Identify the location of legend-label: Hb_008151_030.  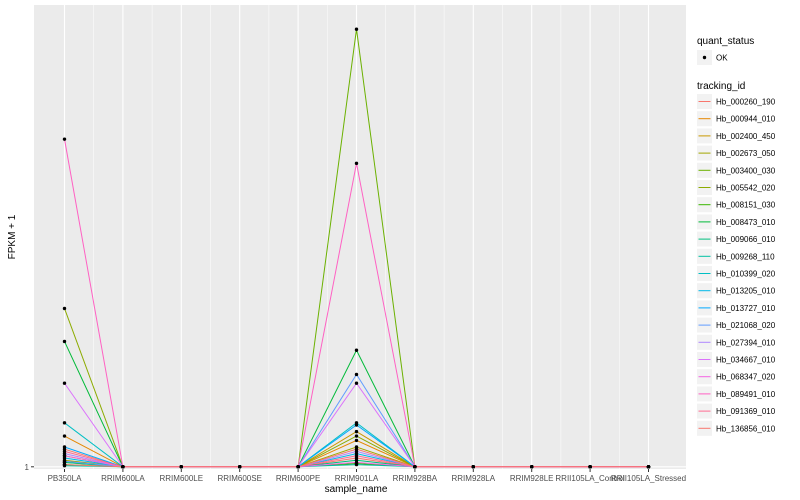
(746, 205).